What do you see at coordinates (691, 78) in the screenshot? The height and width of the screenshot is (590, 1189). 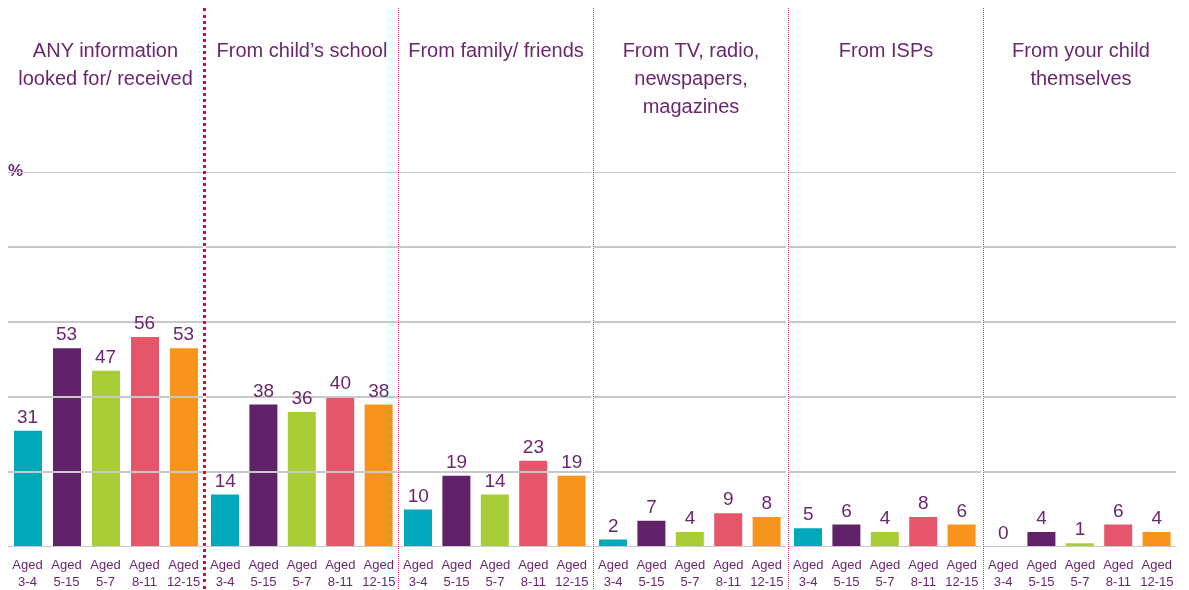 I see `chart-title: From TV, radio, newspapers, magazines` at bounding box center [691, 78].